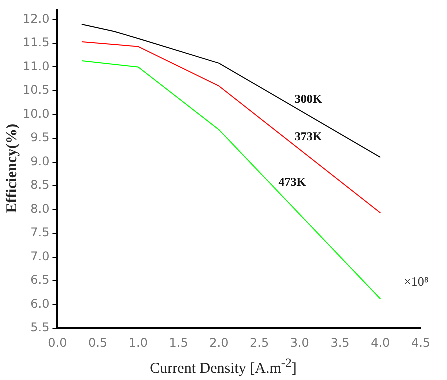 Image resolution: width=447 pixels, height=380 pixels. Describe the element at coordinates (98, 343) in the screenshot. I see `x-tick-label: 0.5` at that location.